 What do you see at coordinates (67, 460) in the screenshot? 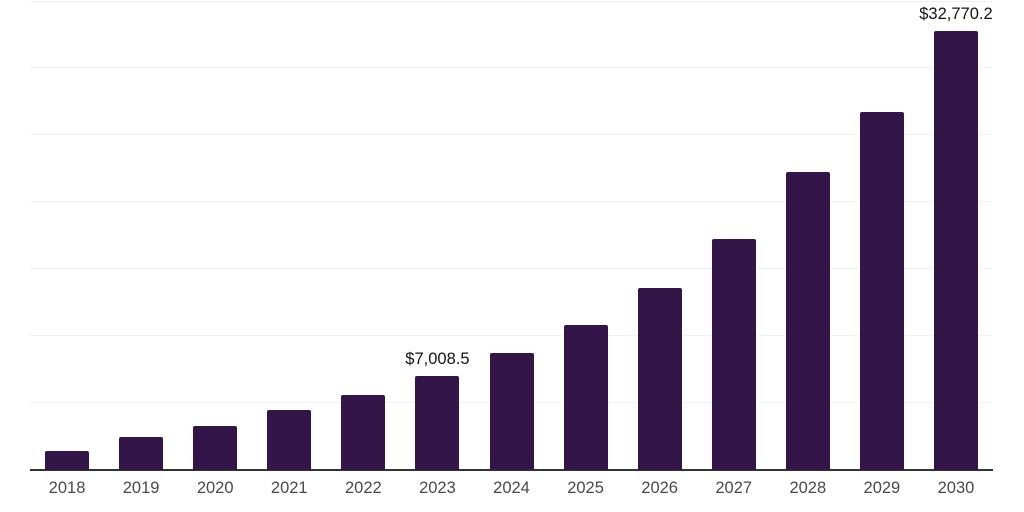
I see `bar-2018` at bounding box center [67, 460].